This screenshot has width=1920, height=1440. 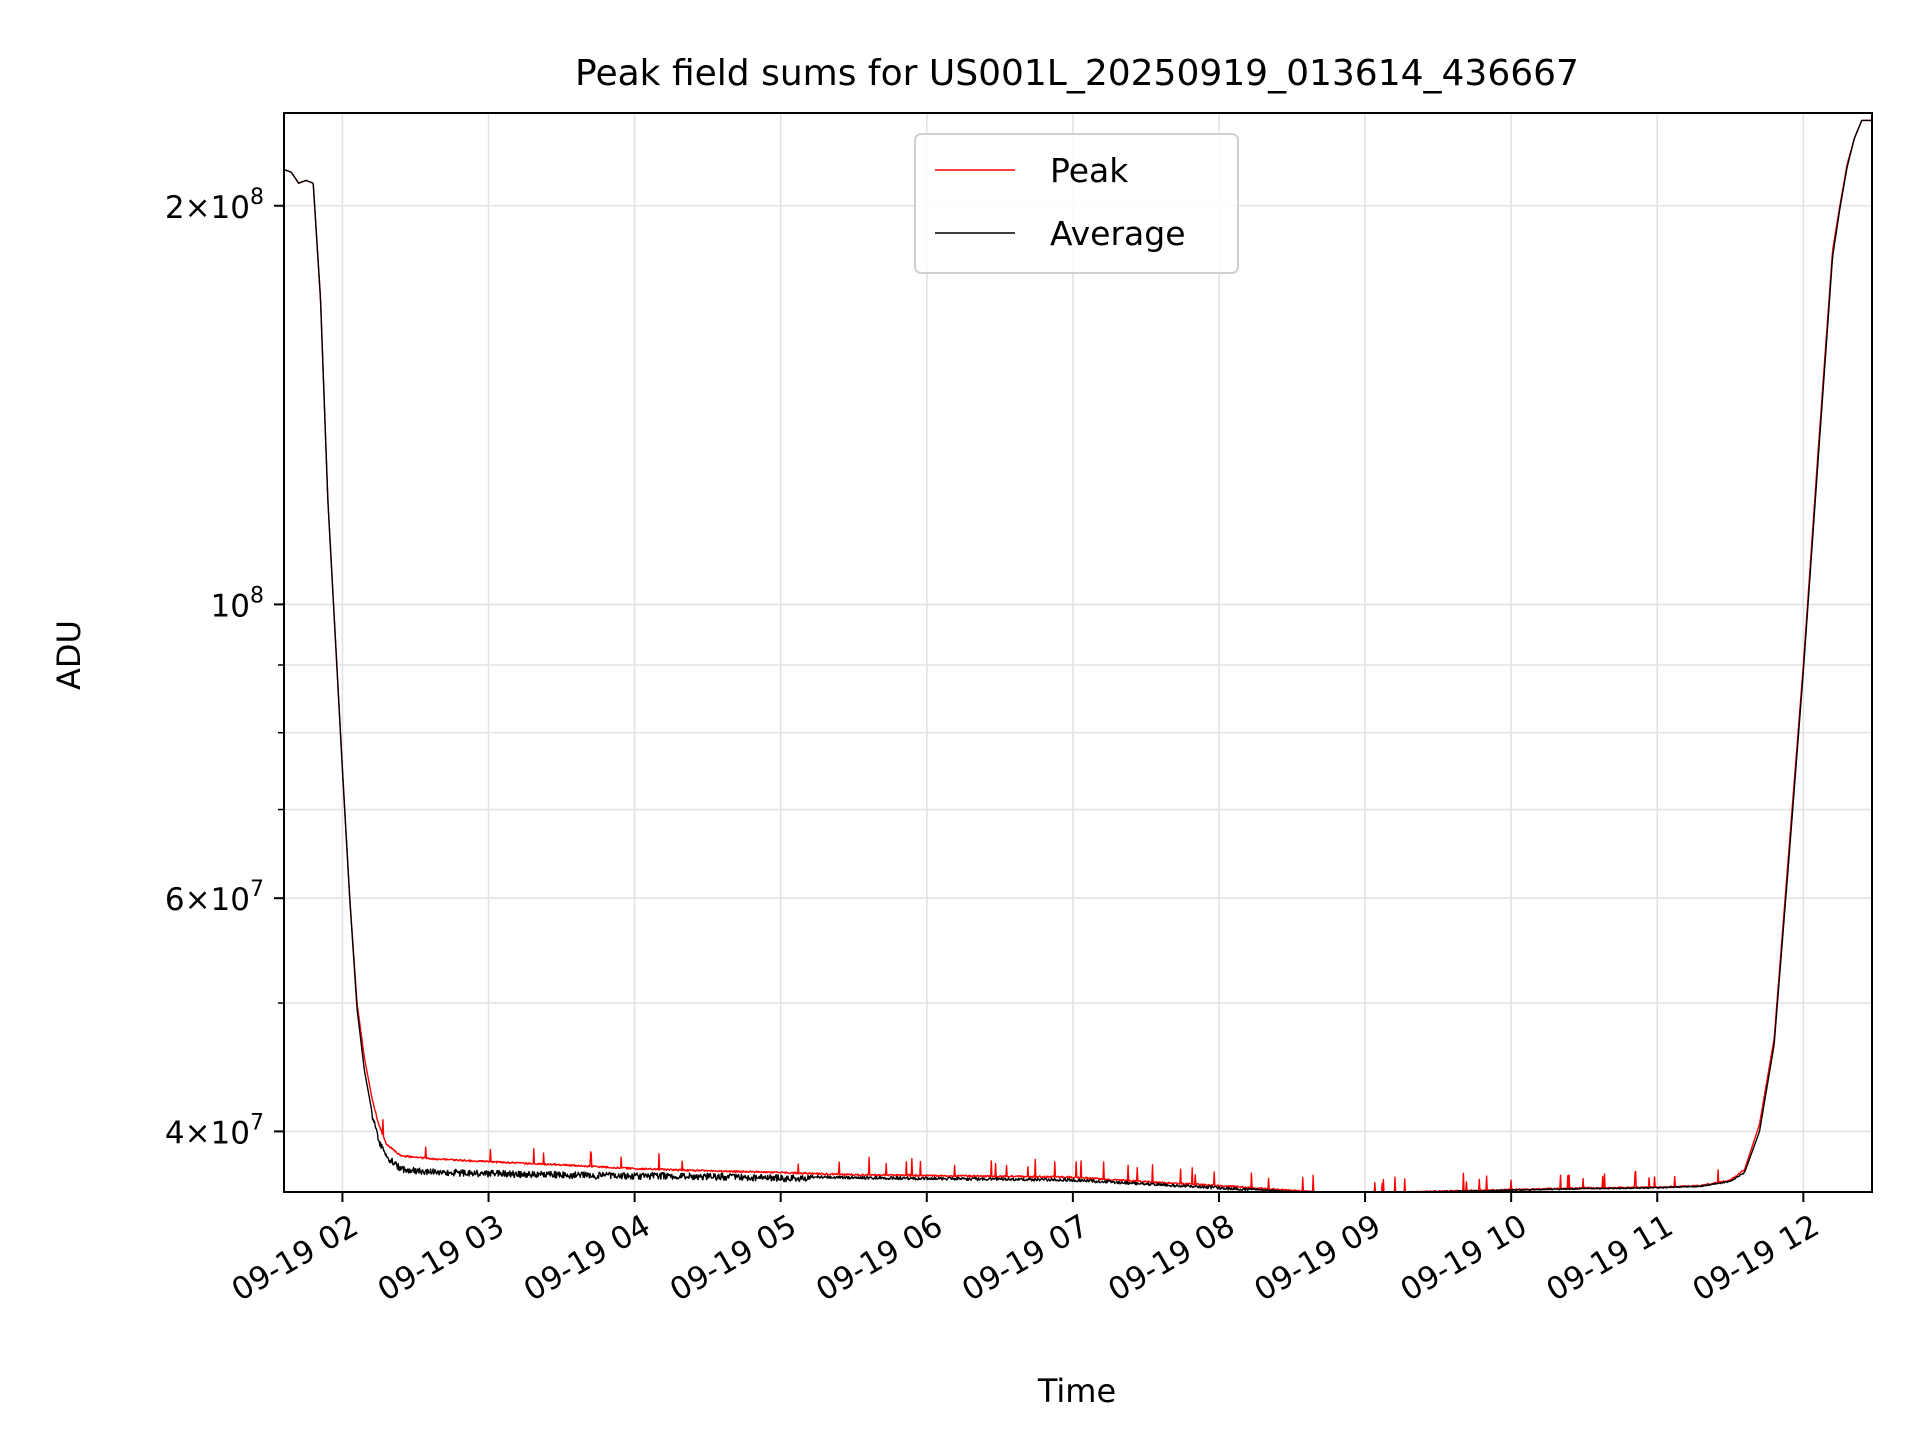 I want to click on legend: Peak Average, so click(x=1076, y=203).